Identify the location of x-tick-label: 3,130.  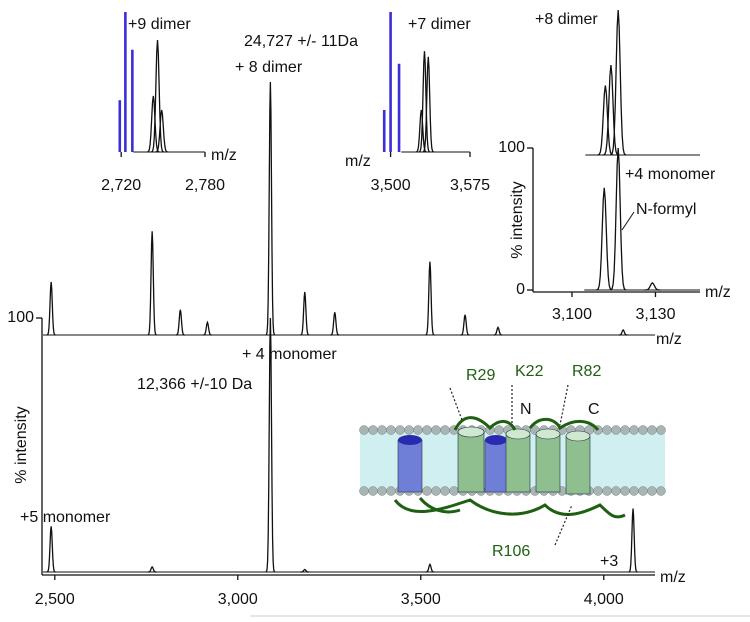
(655, 314).